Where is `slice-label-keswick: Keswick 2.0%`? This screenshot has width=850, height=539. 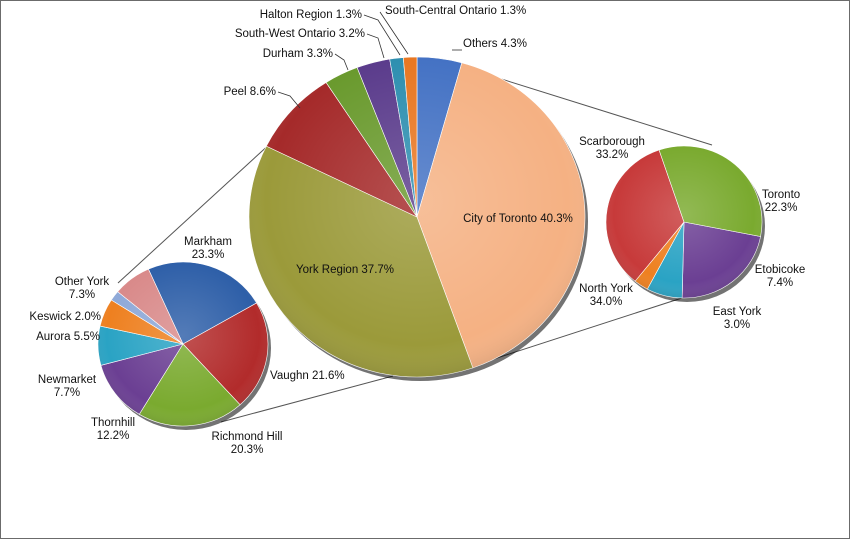 slice-label-keswick: Keswick 2.0% is located at coordinates (65, 317).